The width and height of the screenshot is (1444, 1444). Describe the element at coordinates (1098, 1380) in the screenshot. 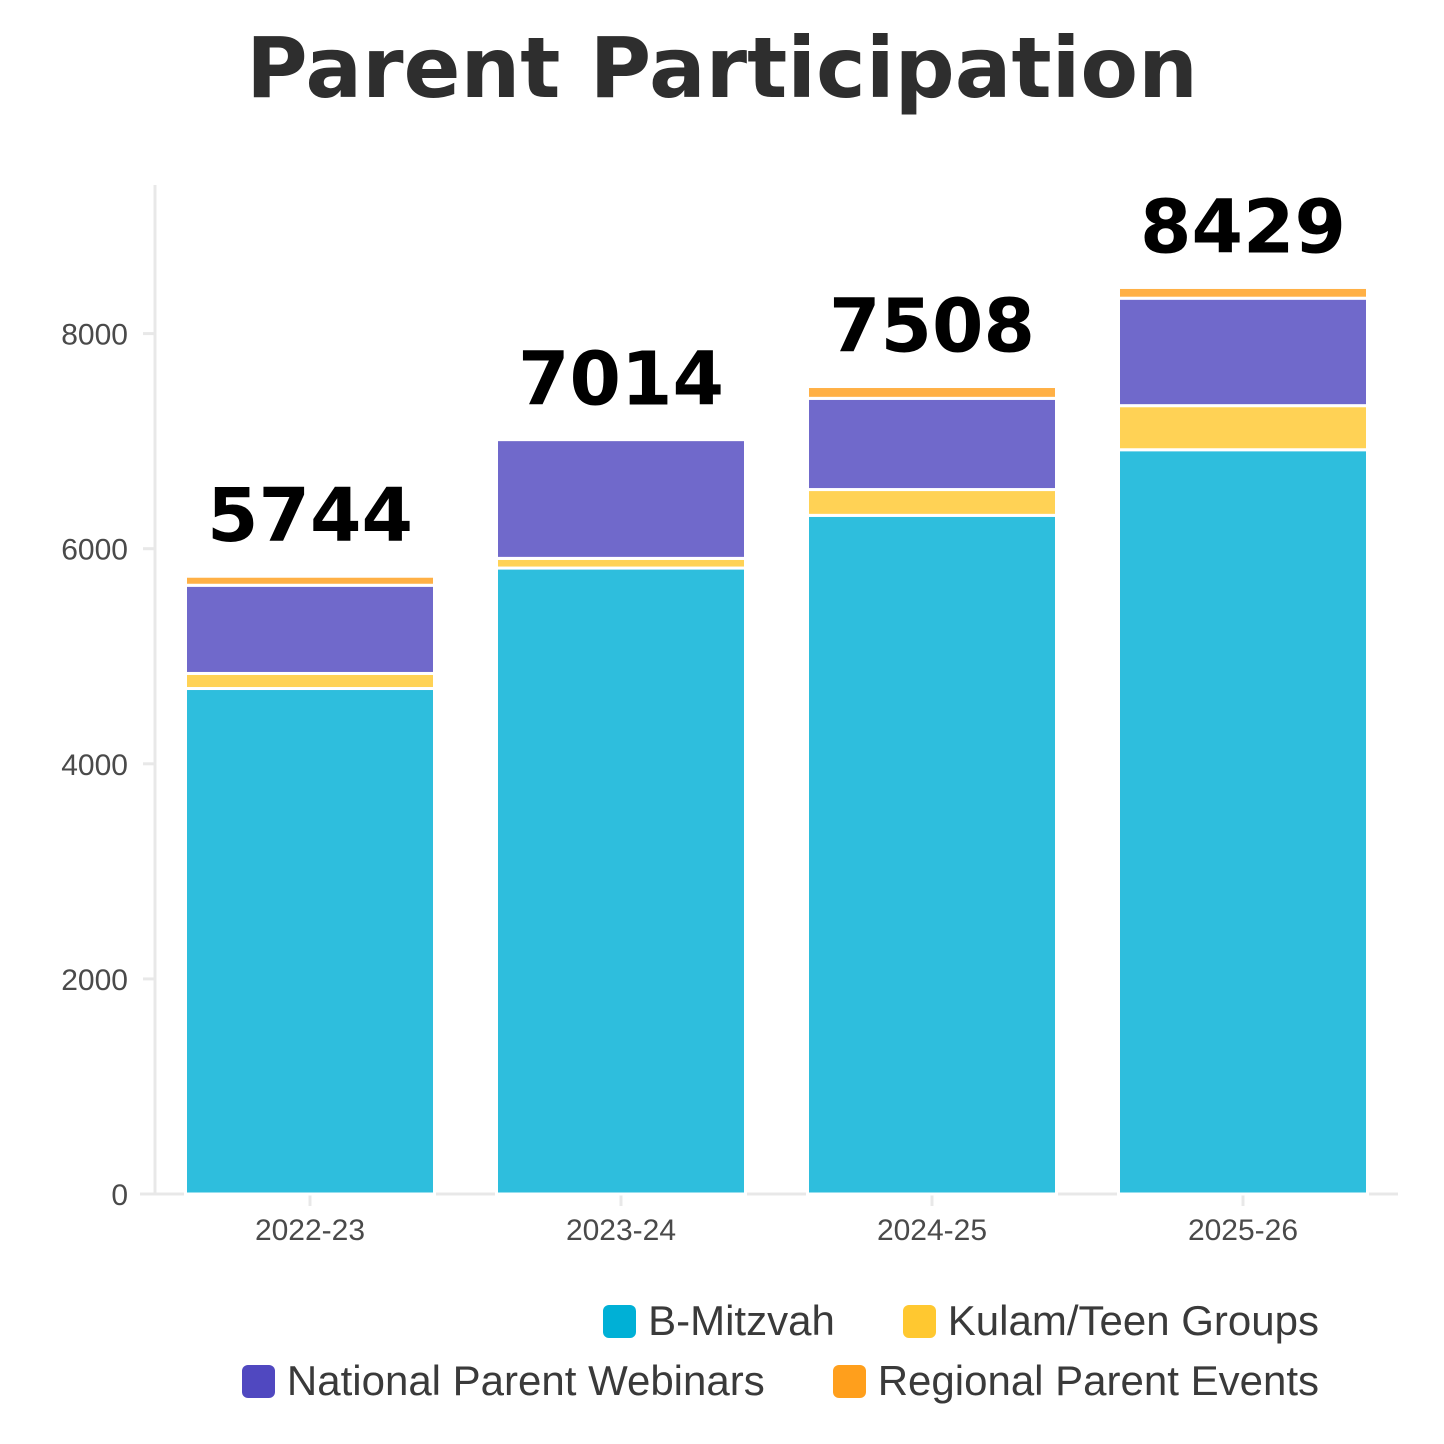

I see `legend-label-regional-parent-events: Regional Parent Events` at that location.